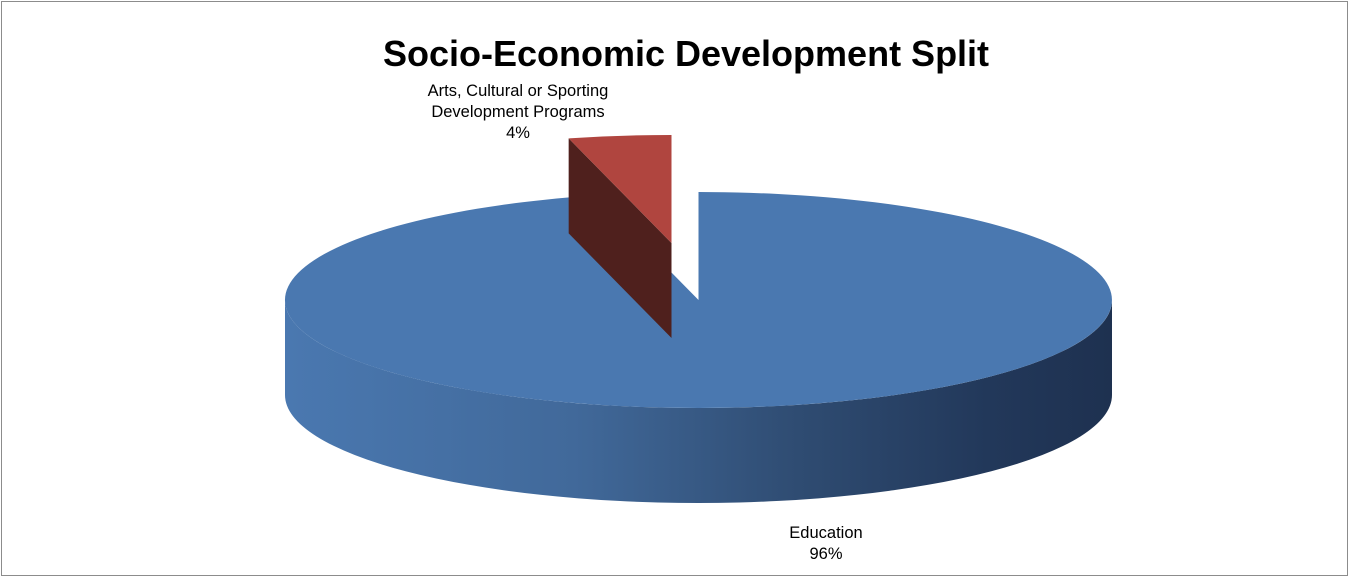 This screenshot has height=576, width=1351. I want to click on data-label-text: Development Programs, so click(517, 112).